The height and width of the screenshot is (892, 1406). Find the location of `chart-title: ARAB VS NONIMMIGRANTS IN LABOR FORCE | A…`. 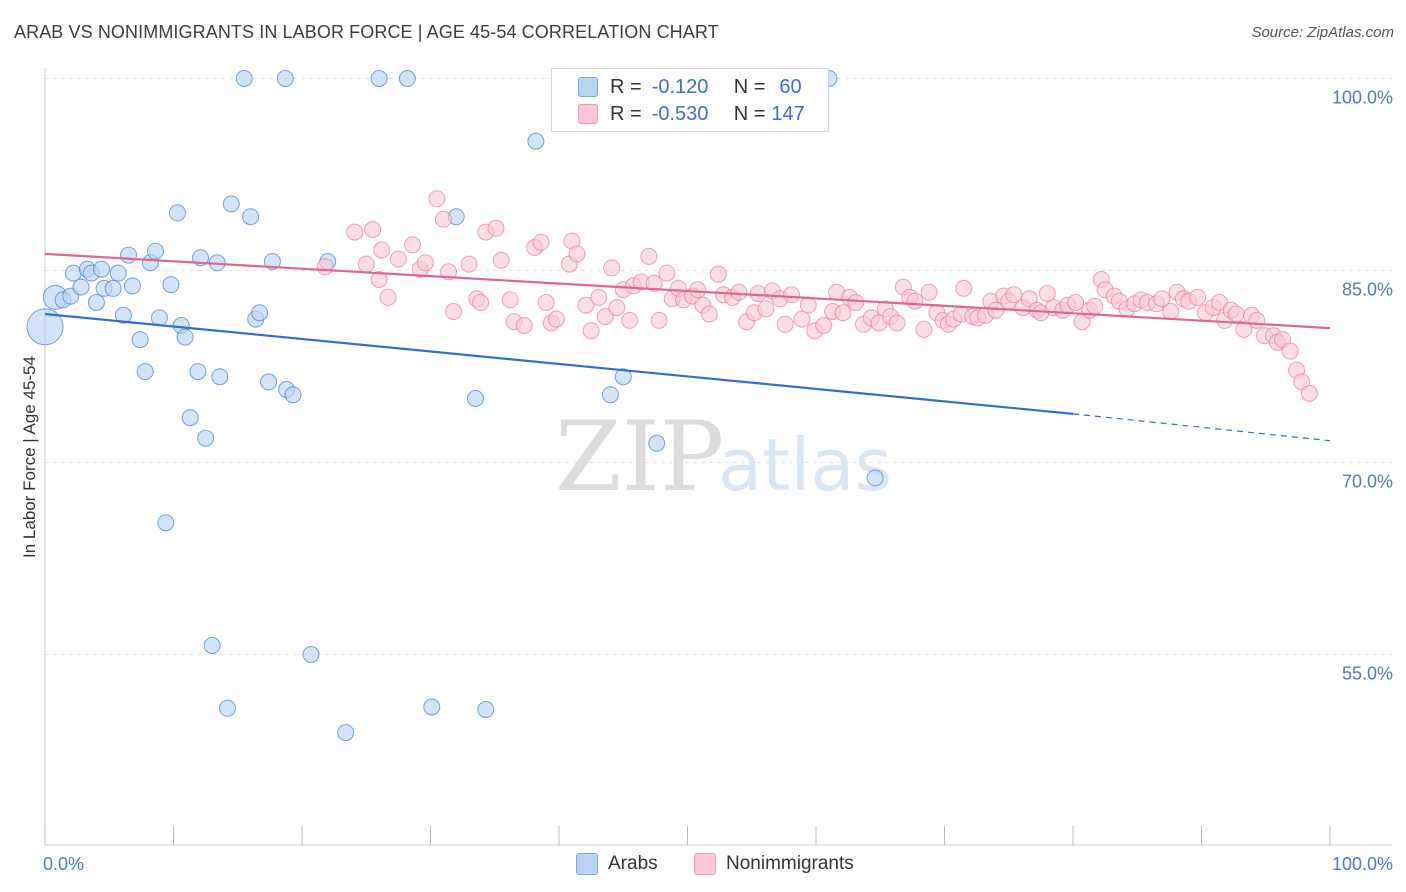

chart-title: ARAB VS NONIMMIGRANTS IN LABOR FORCE | A… is located at coordinates (366, 32).